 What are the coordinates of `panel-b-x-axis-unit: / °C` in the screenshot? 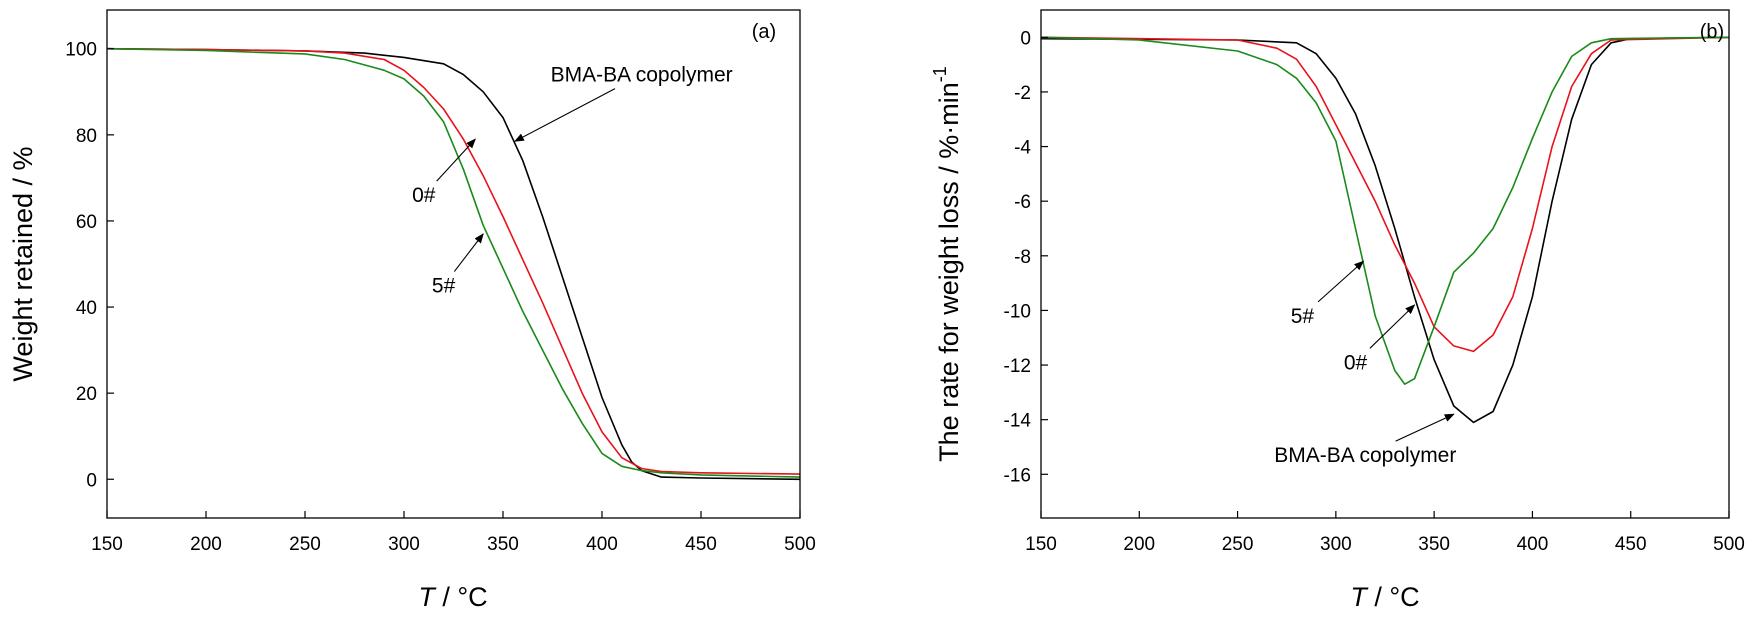 It's located at (1393, 597).